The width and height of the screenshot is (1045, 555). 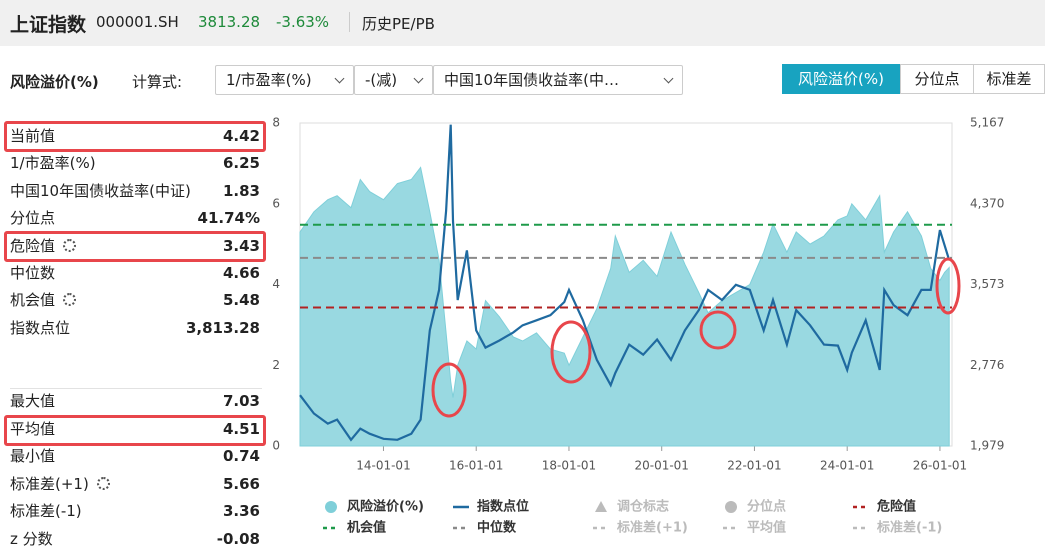 I want to click on x-tick-label: 18-01-01, so click(x=569, y=466).